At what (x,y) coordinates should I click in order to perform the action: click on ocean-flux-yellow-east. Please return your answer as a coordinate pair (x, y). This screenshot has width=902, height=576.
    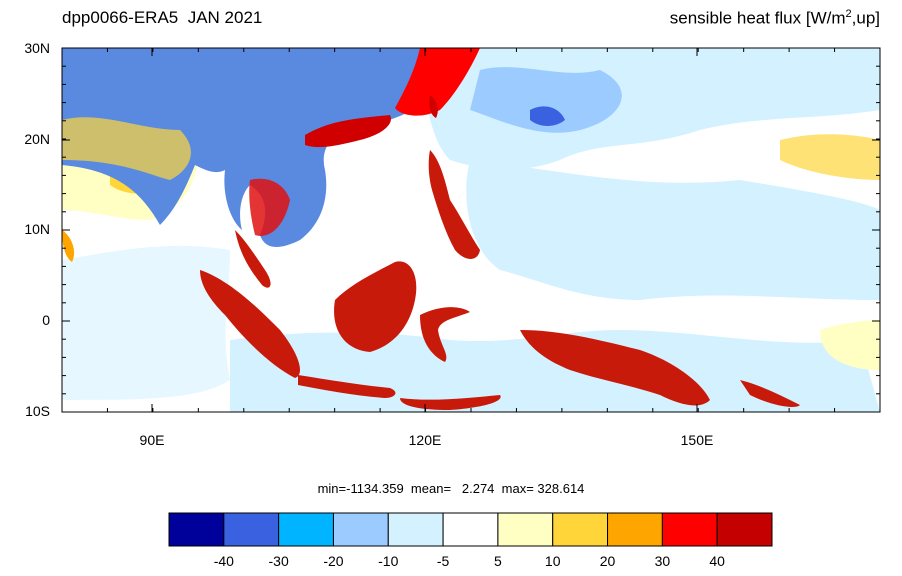
    Looking at the image, I should click on (830, 157).